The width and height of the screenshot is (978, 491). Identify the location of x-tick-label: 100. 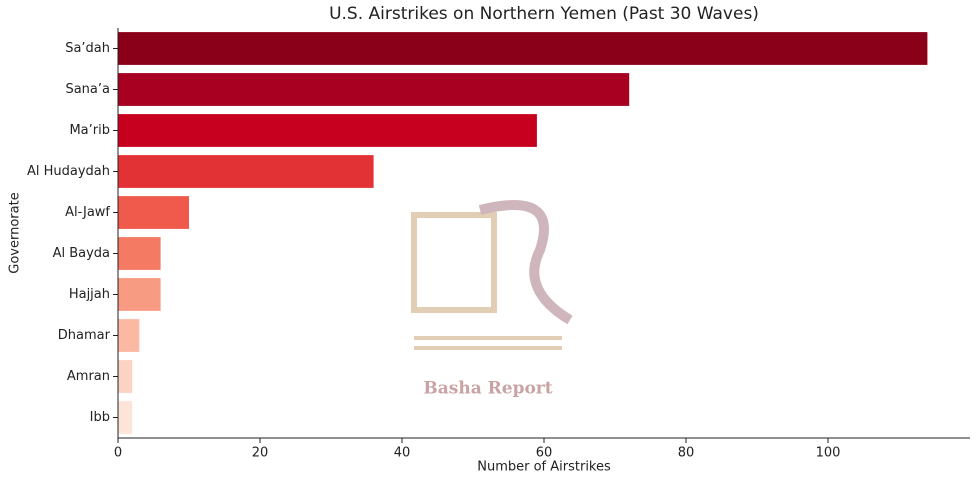
(828, 453).